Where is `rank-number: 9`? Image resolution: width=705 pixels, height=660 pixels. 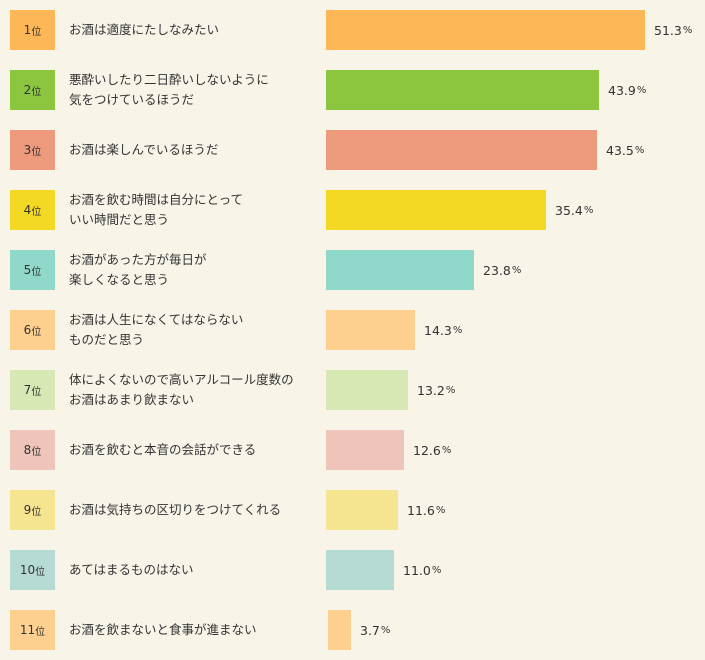 rank-number: 9 is located at coordinates (27, 510).